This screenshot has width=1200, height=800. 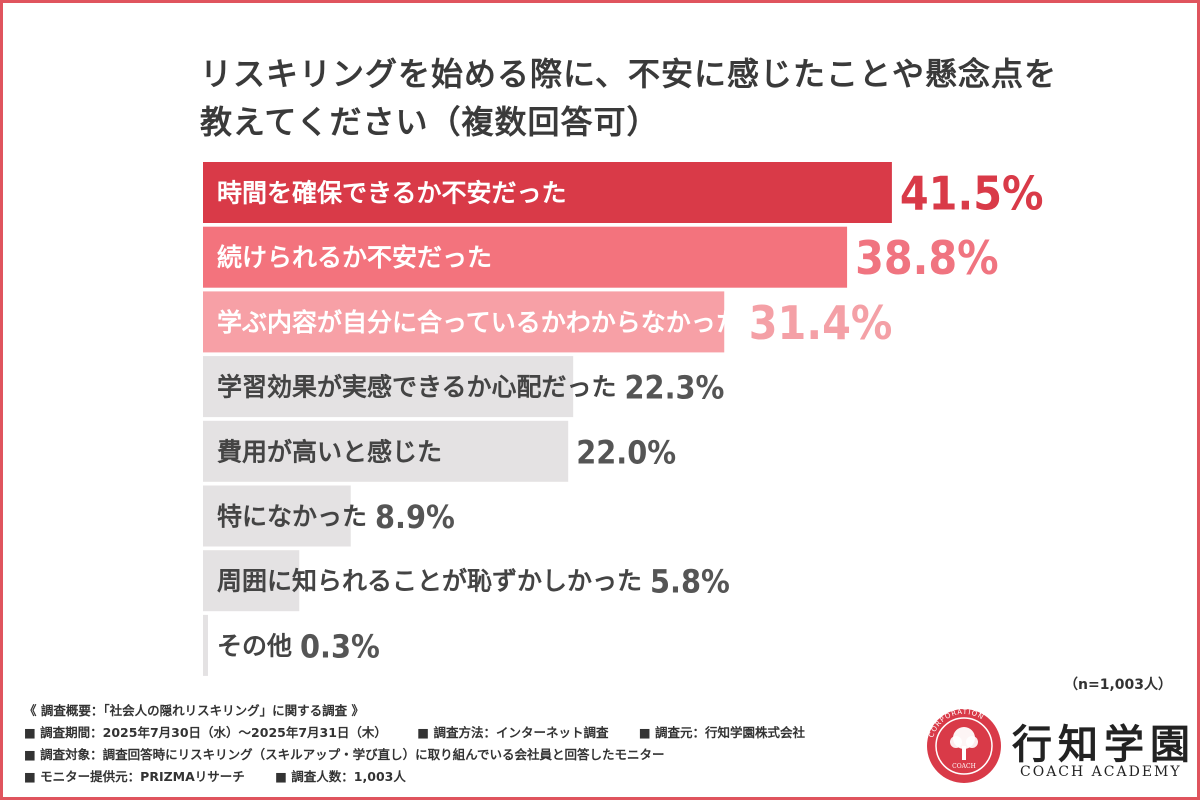 I want to click on survey-overview: 《 調査概要：「社会人の隠れリスキリング」に関する調査 》, so click(x=194, y=710).